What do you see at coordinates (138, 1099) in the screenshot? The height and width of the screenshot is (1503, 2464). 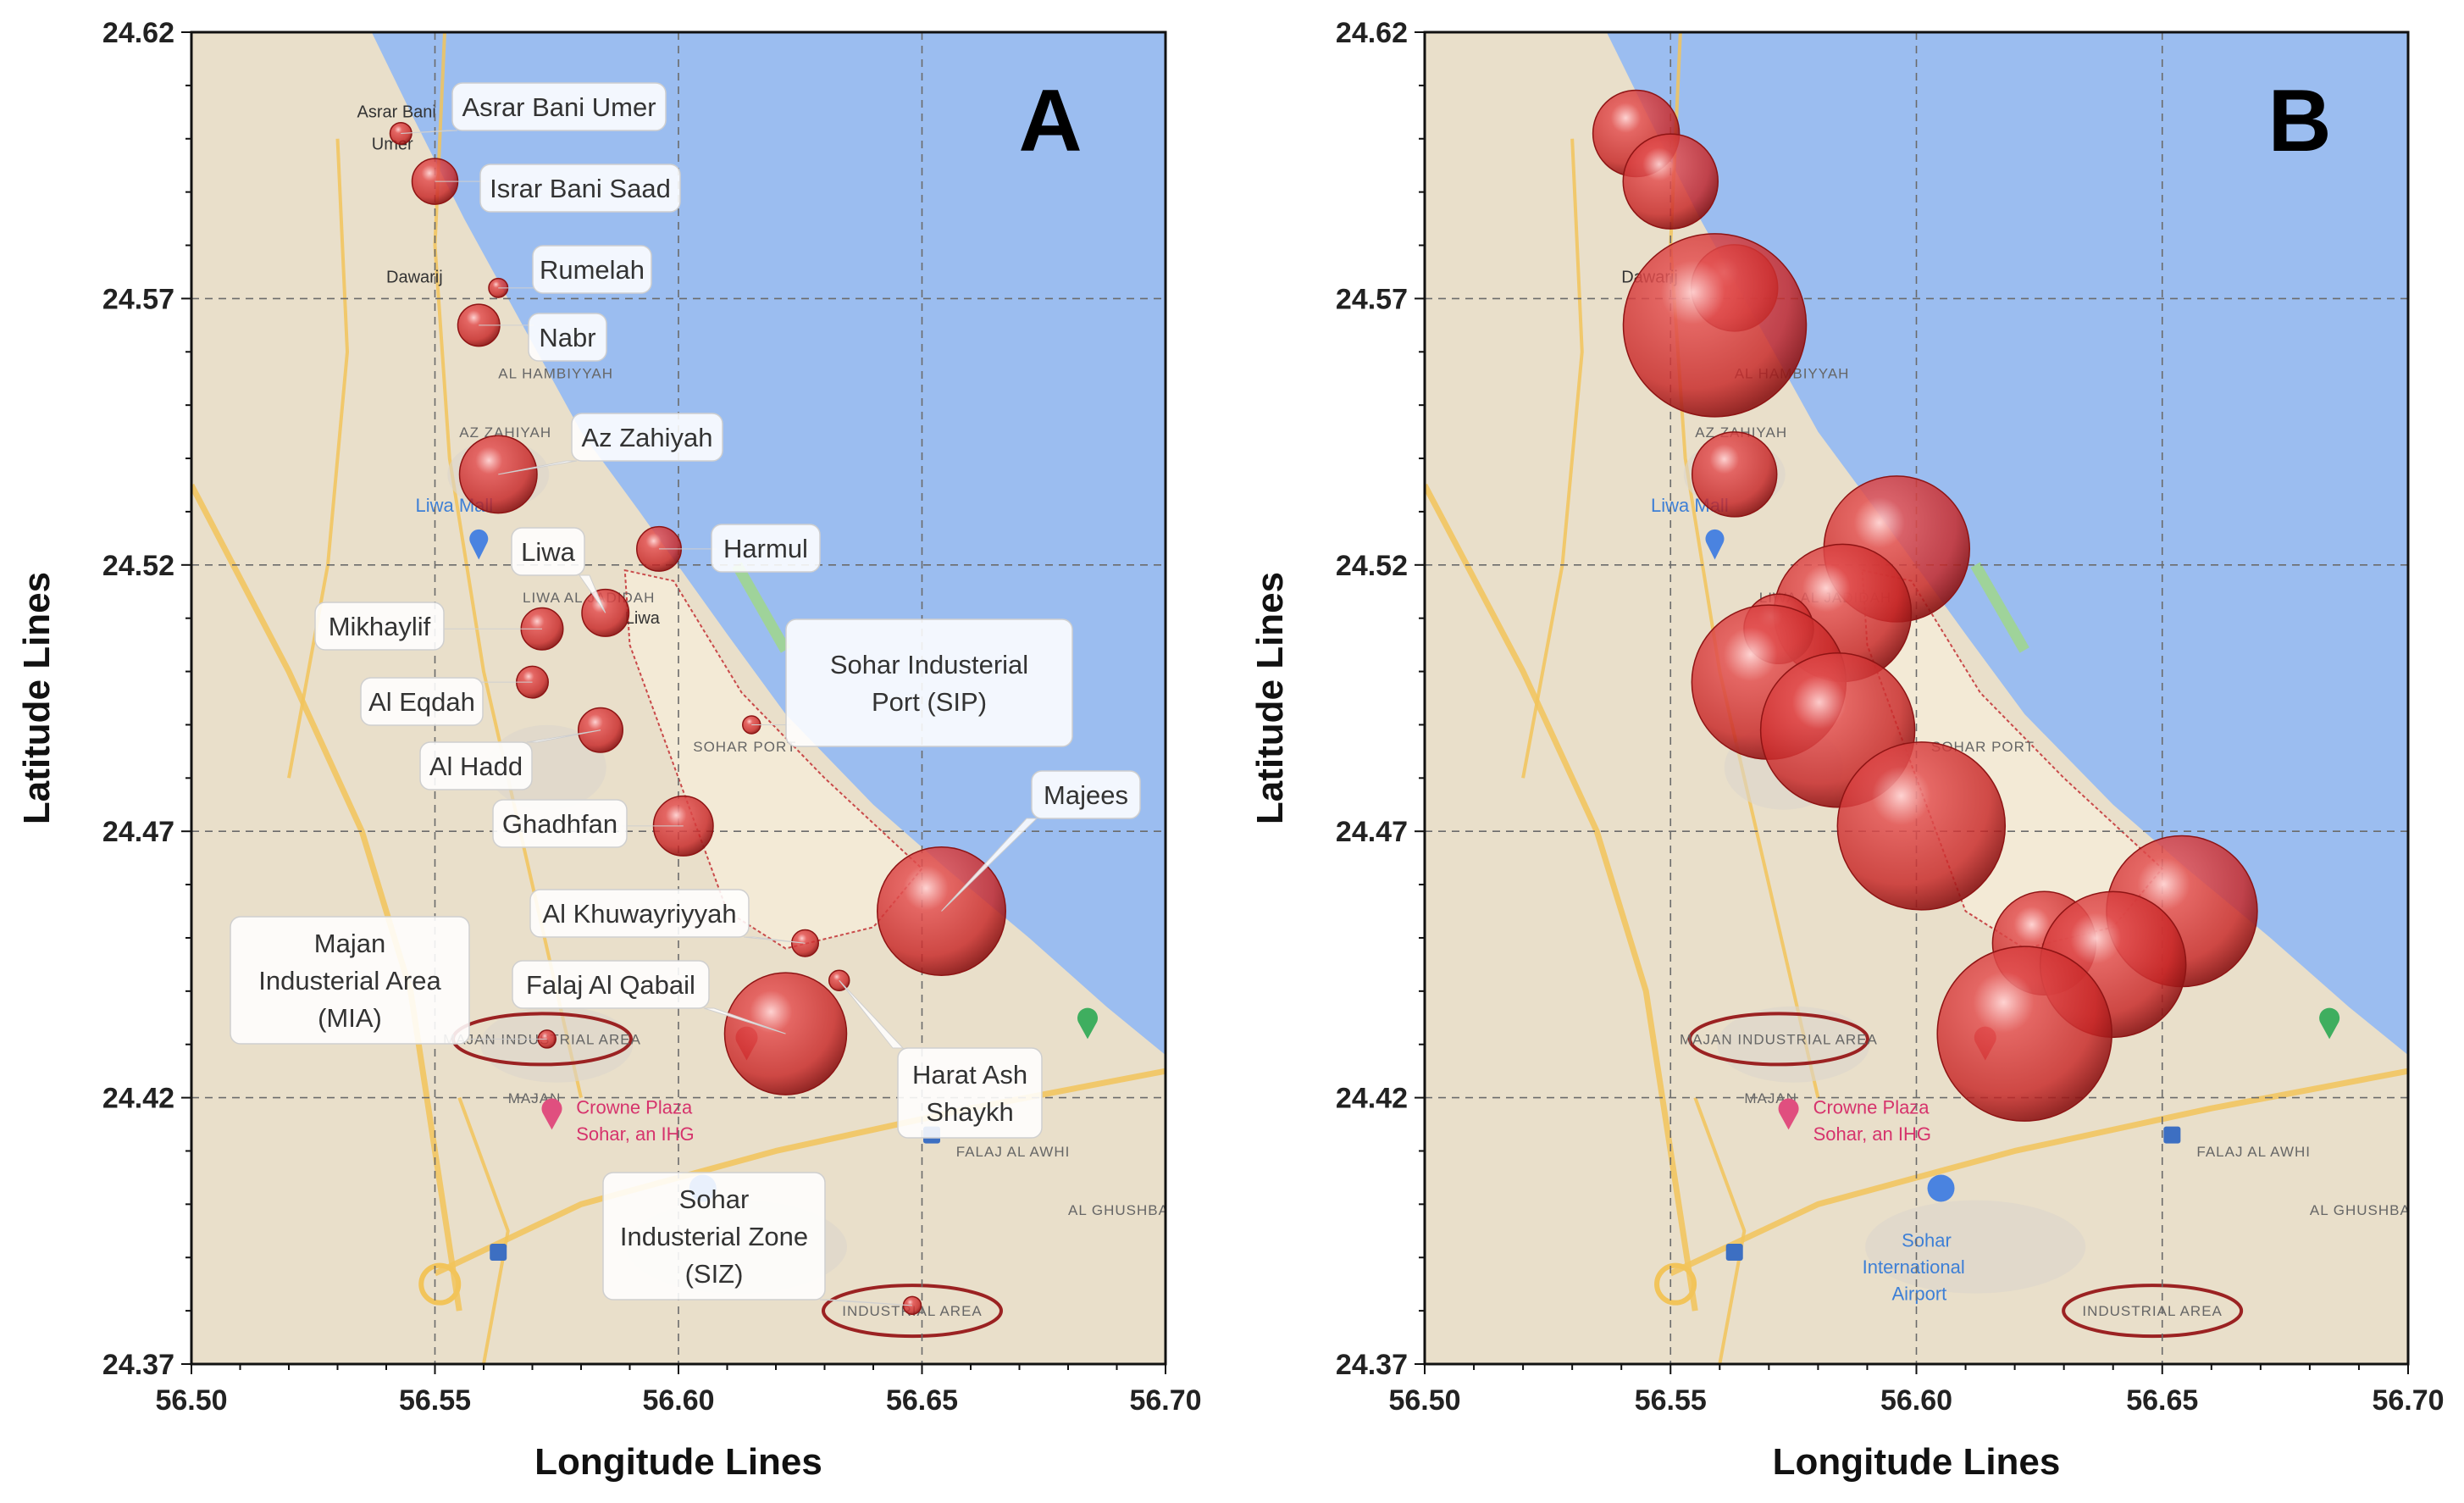 I see `y-tick-label: 24.42` at bounding box center [138, 1099].